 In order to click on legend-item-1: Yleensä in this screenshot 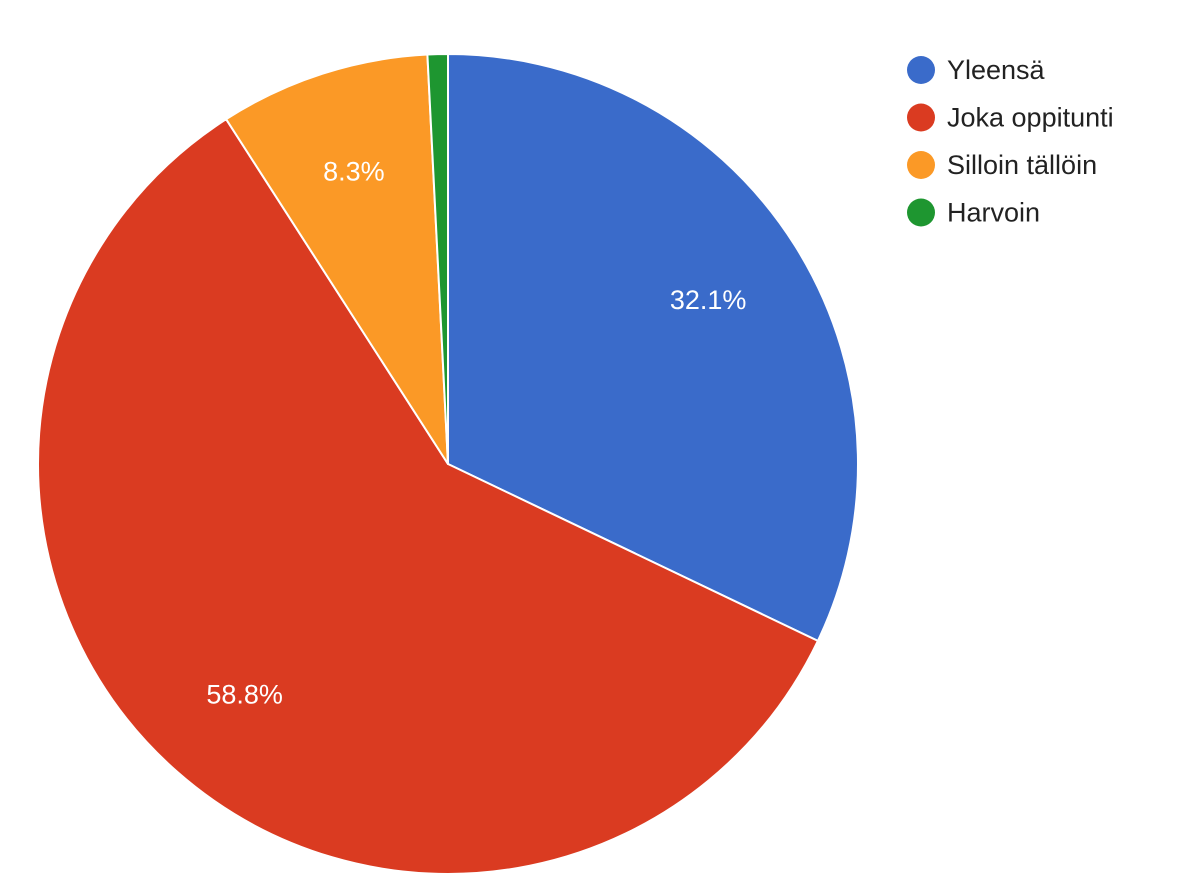, I will do `click(976, 70)`.